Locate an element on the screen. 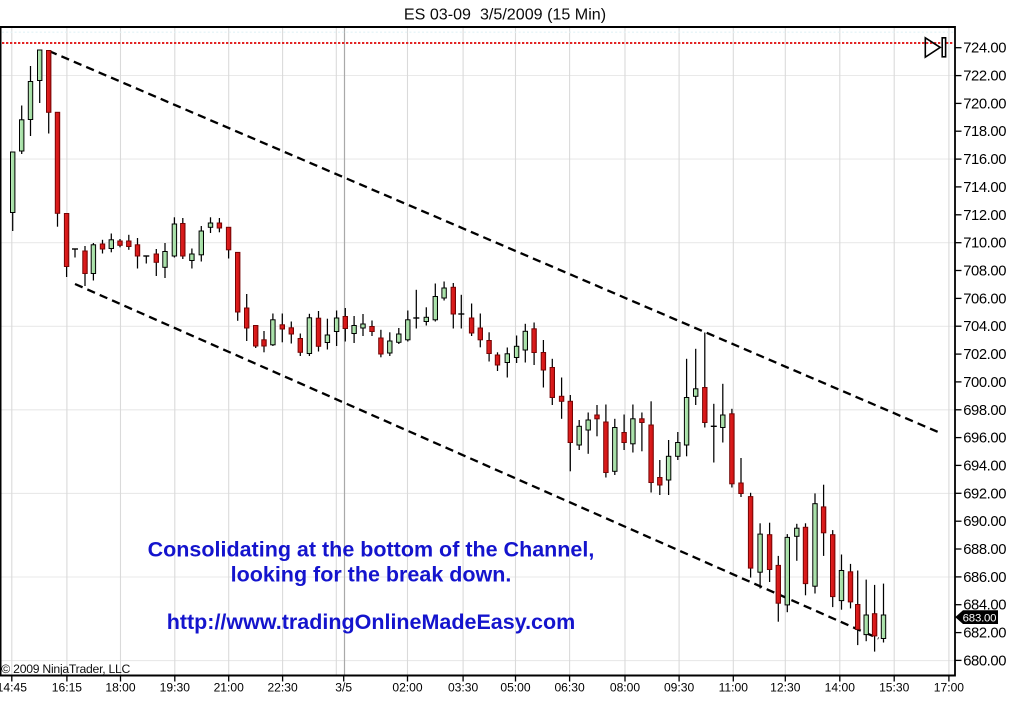  svg-text: © 2009 NinjaTrader, LLC is located at coordinates (65, 669).